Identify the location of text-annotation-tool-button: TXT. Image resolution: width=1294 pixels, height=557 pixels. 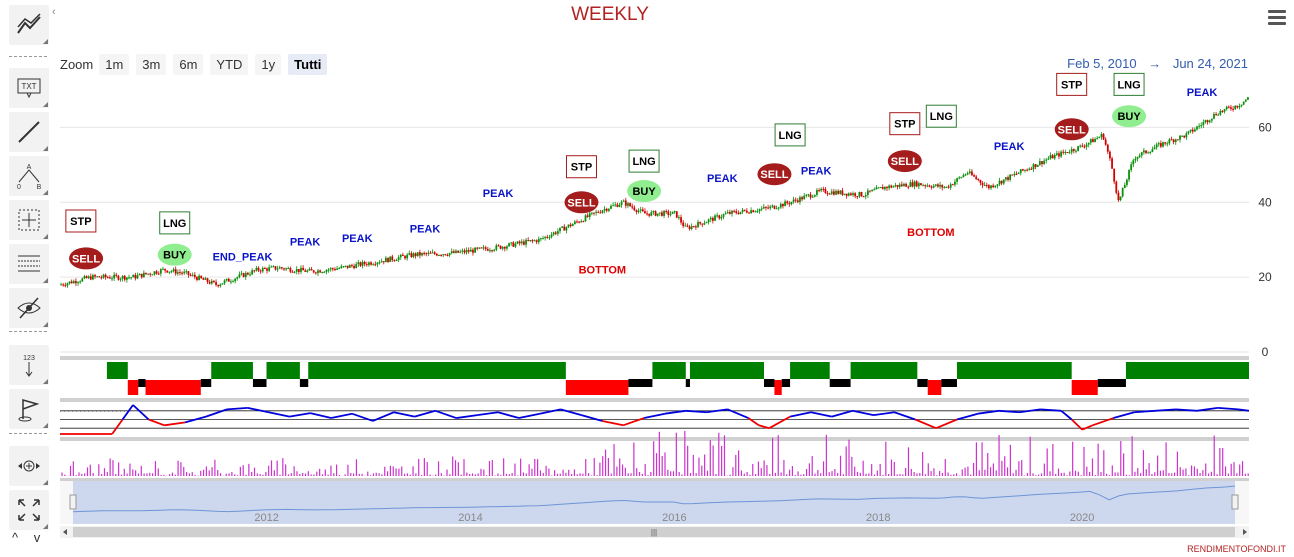
(29, 88).